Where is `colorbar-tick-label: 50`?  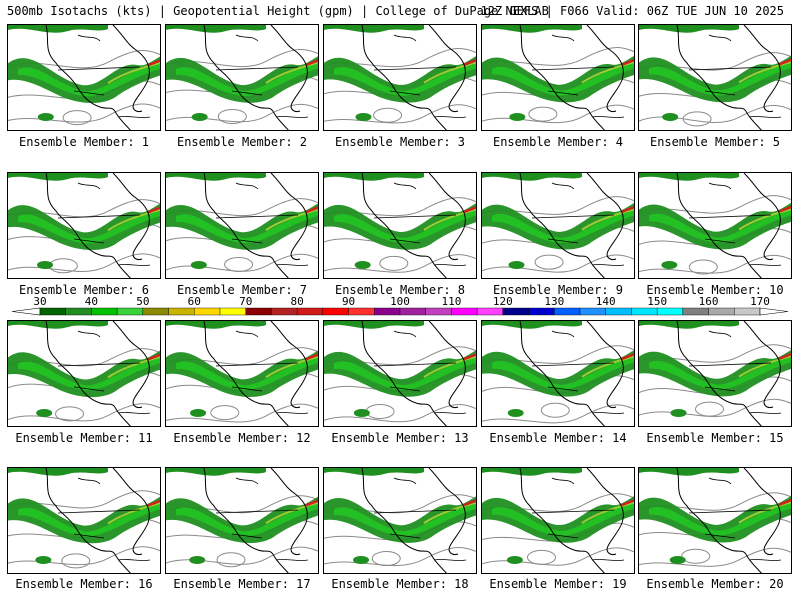
colorbar-tick-label: 50 is located at coordinates (143, 301).